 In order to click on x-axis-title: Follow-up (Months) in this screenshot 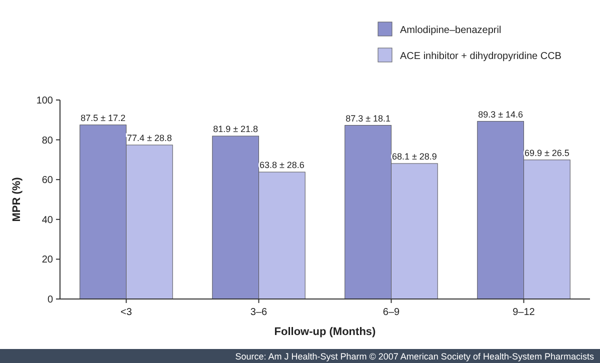, I will do `click(325, 332)`.